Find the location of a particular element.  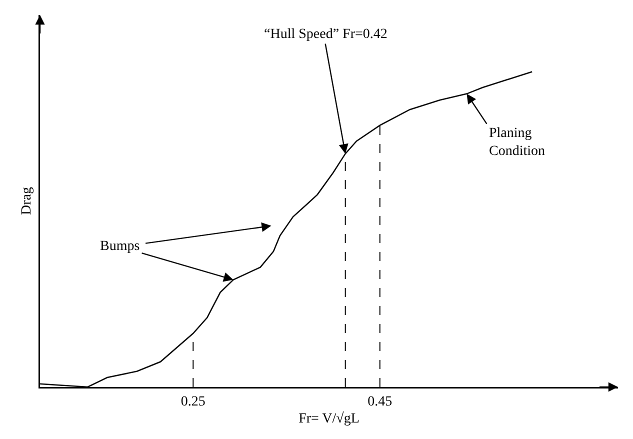

y-axis-title: Drag is located at coordinates (26, 201).